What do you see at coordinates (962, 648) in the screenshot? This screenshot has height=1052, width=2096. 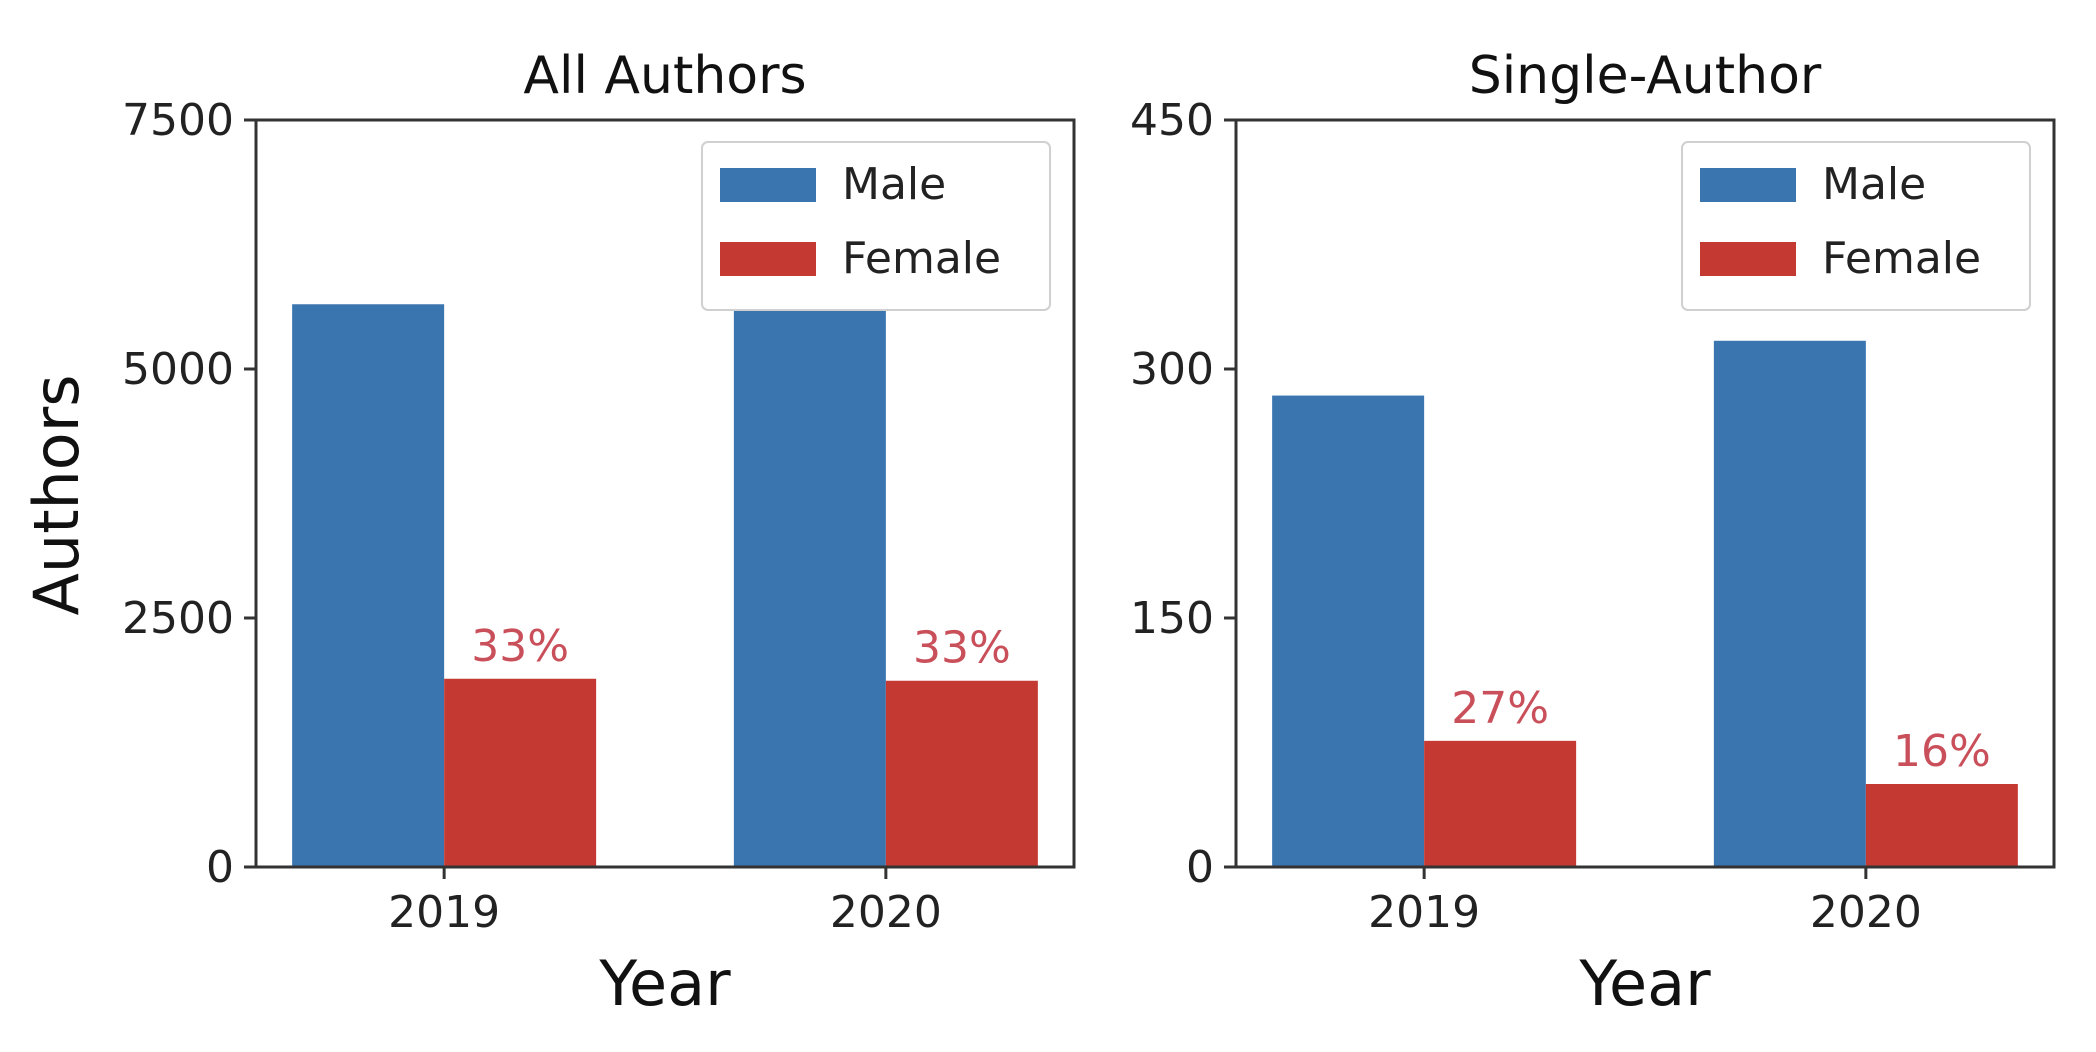 I see `all-authors-female-share-label-2020: 33%` at bounding box center [962, 648].